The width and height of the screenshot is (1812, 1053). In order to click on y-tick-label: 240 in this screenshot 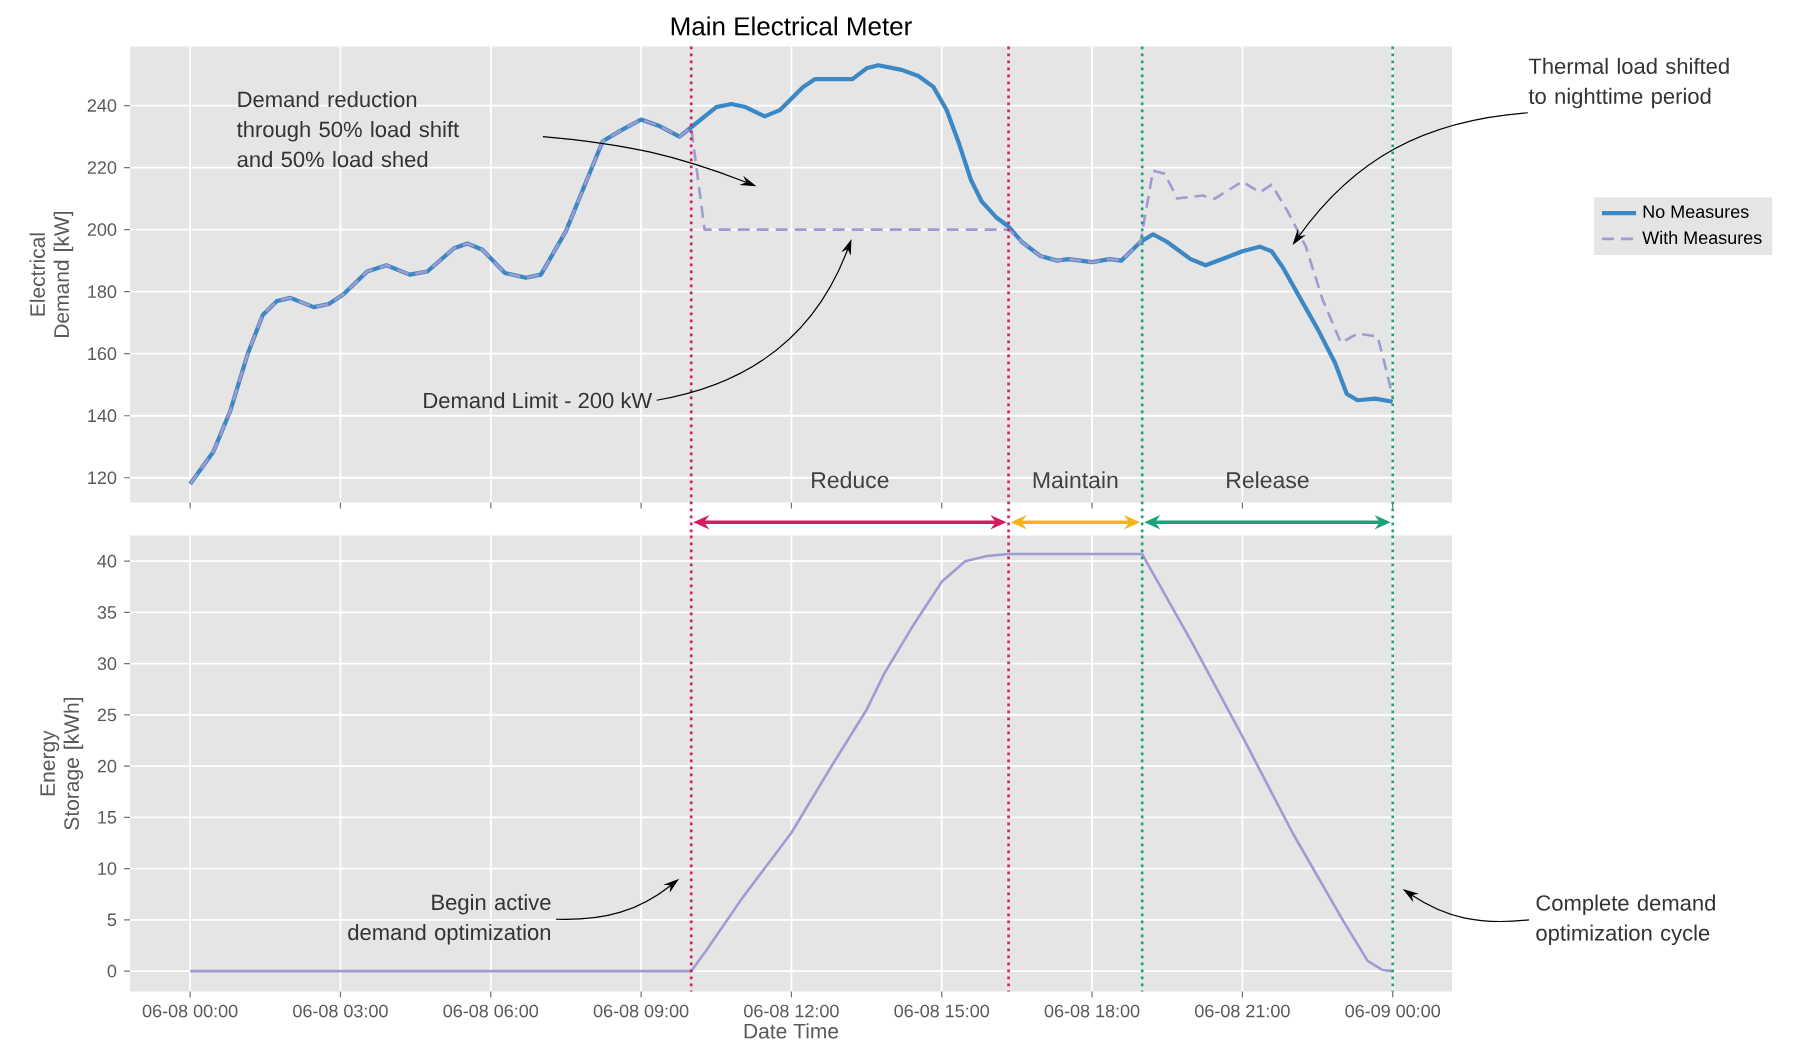, I will do `click(102, 105)`.